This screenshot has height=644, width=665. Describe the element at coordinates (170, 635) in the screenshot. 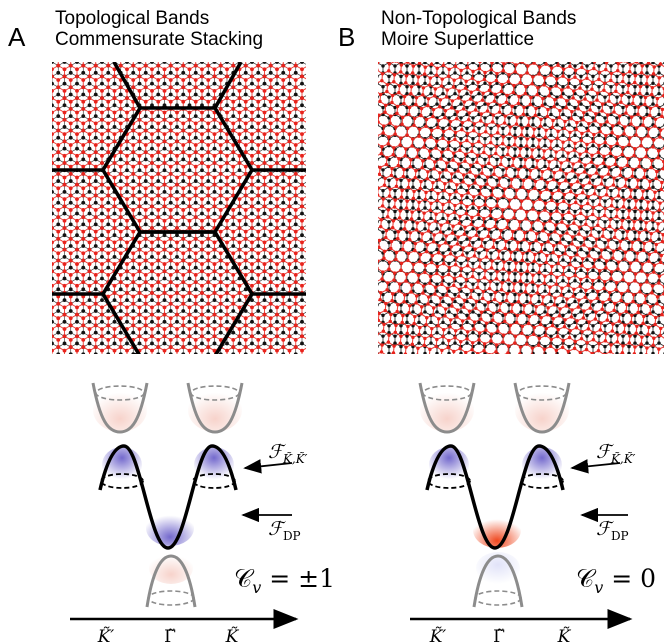

I see `panel-a-axis-tick-gamma: Γ̃` at that location.